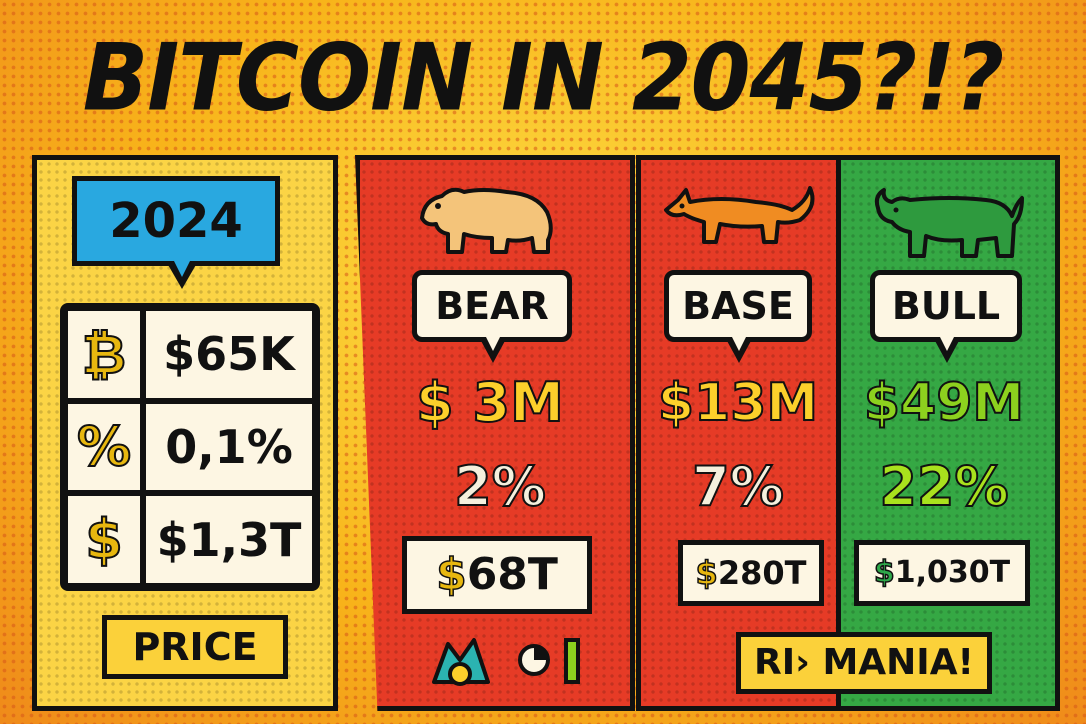 The width and height of the screenshot is (1086, 724). I want to click on bear-label-bubble: BEAR, so click(492, 316).